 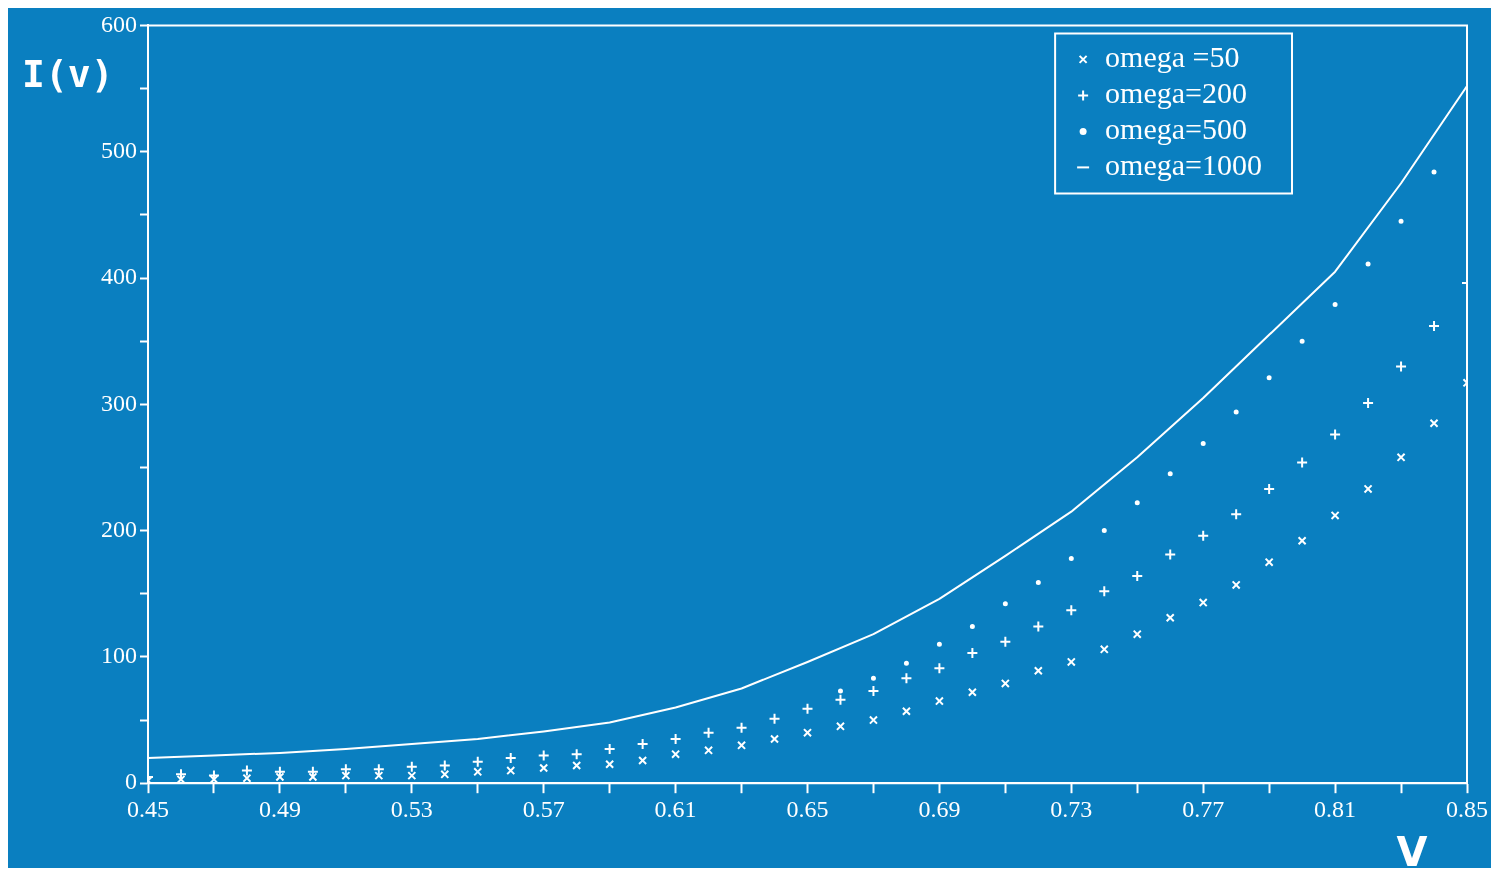 What do you see at coordinates (1184, 165) in the screenshot?
I see `legend-label: omega=1000` at bounding box center [1184, 165].